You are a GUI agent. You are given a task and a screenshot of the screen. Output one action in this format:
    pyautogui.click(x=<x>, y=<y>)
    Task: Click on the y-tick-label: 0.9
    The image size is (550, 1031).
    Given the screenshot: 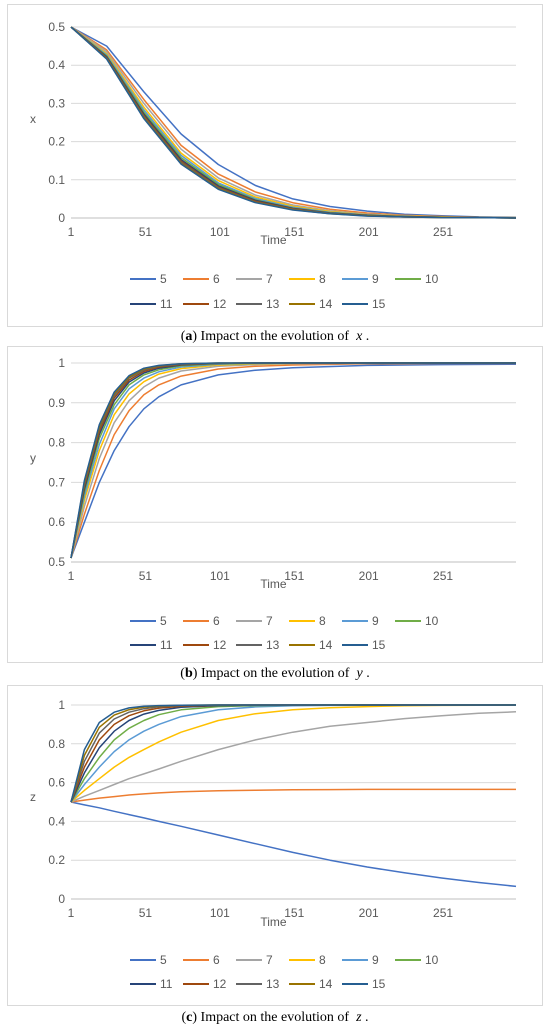 What is the action you would take?
    pyautogui.click(x=56, y=403)
    